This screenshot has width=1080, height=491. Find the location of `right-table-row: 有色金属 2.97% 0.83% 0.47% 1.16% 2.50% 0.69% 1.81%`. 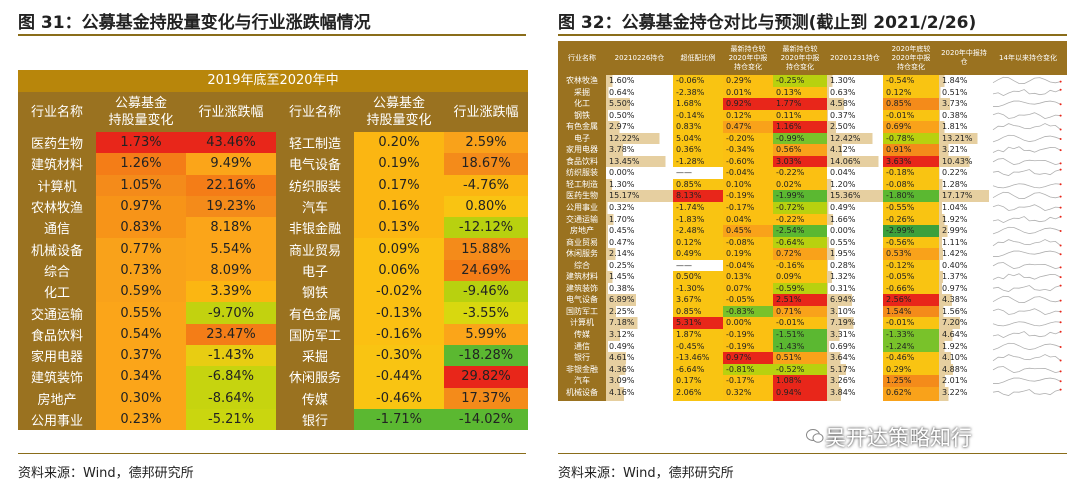

right-table-row: 有色金属 2.97% 0.83% 0.47% 1.16% 2.50% 0.69% 1.81% is located at coordinates (812, 128).